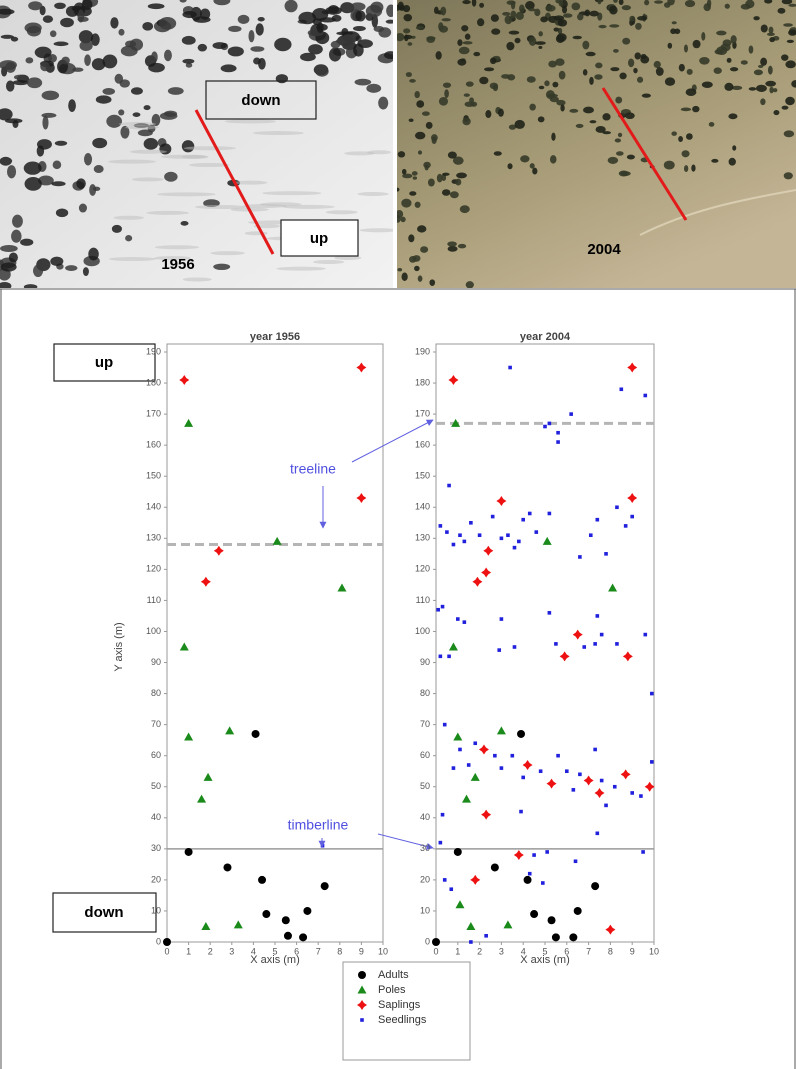  What do you see at coordinates (422, 507) in the screenshot?
I see `y-tick-label: 140` at bounding box center [422, 507].